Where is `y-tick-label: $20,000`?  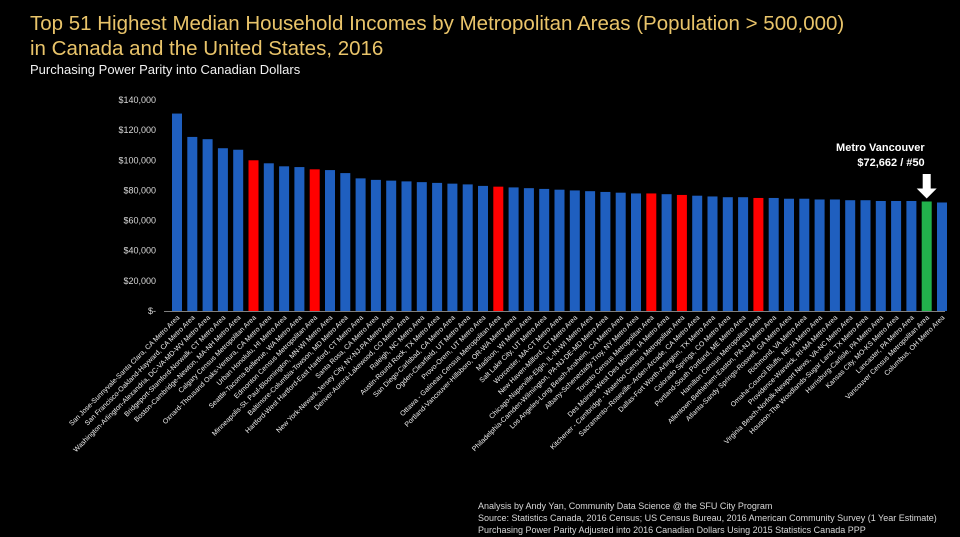
y-tick-label: $20,000 is located at coordinates (139, 281).